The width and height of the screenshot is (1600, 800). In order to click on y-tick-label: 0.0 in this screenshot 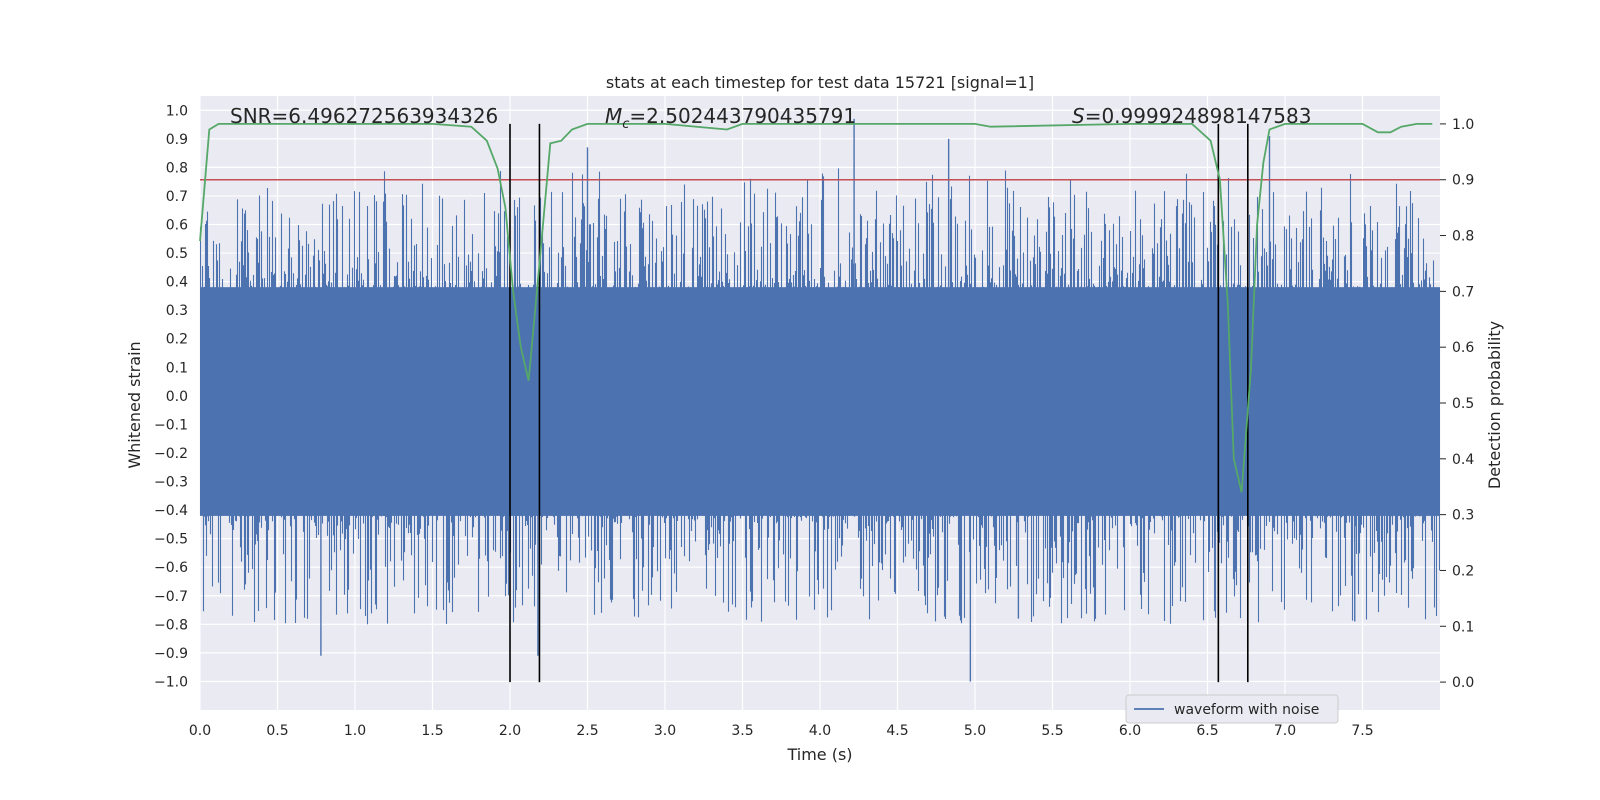, I will do `click(177, 397)`.